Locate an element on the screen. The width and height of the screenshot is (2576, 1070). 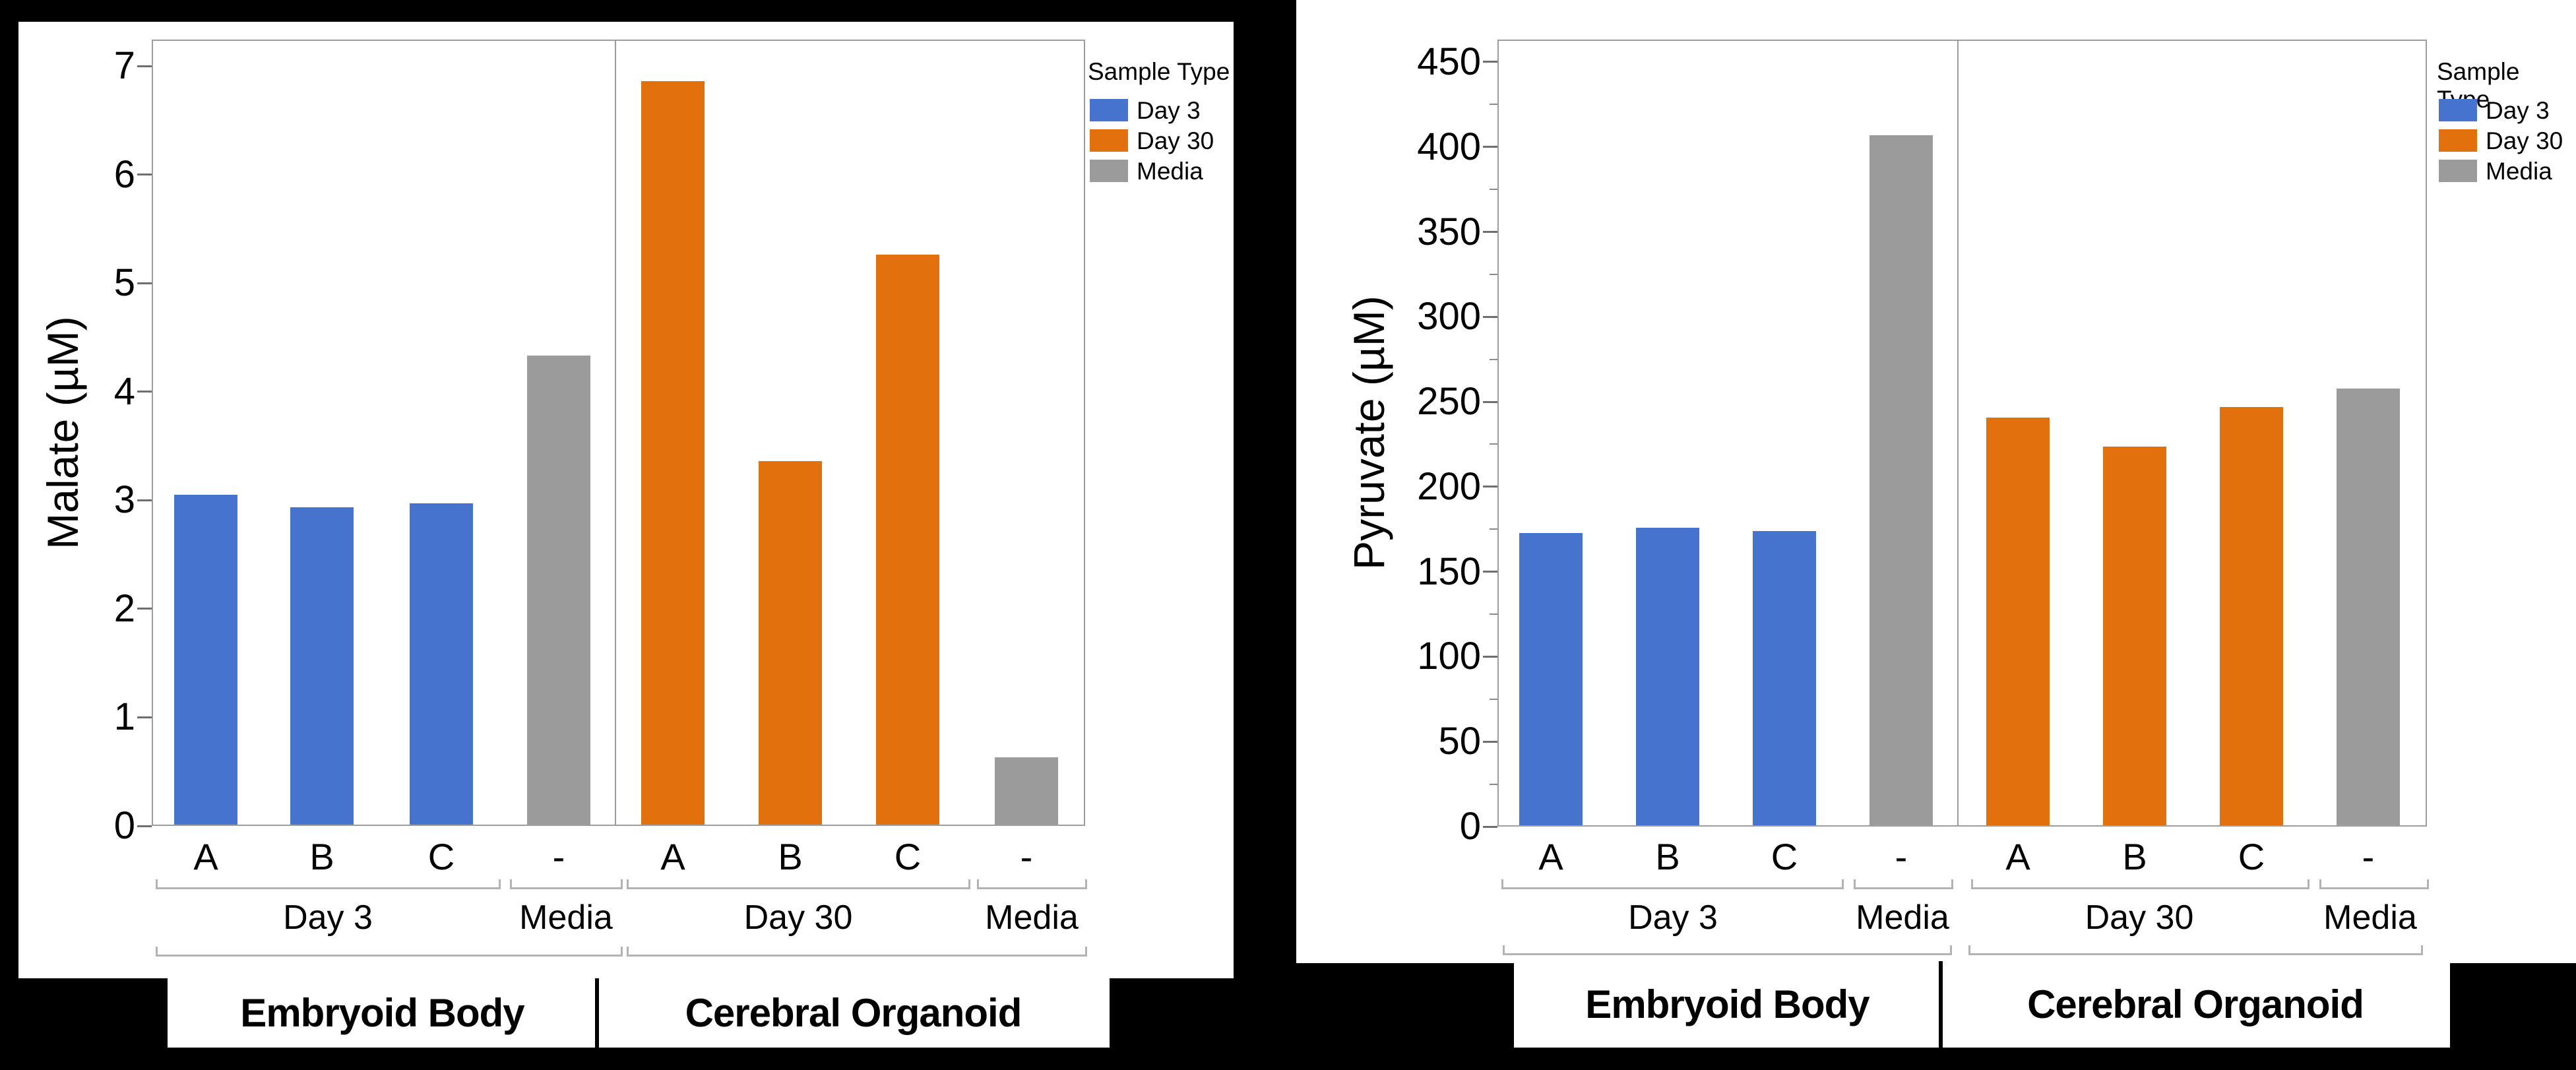
y-tick-label: 0 is located at coordinates (1470, 826).